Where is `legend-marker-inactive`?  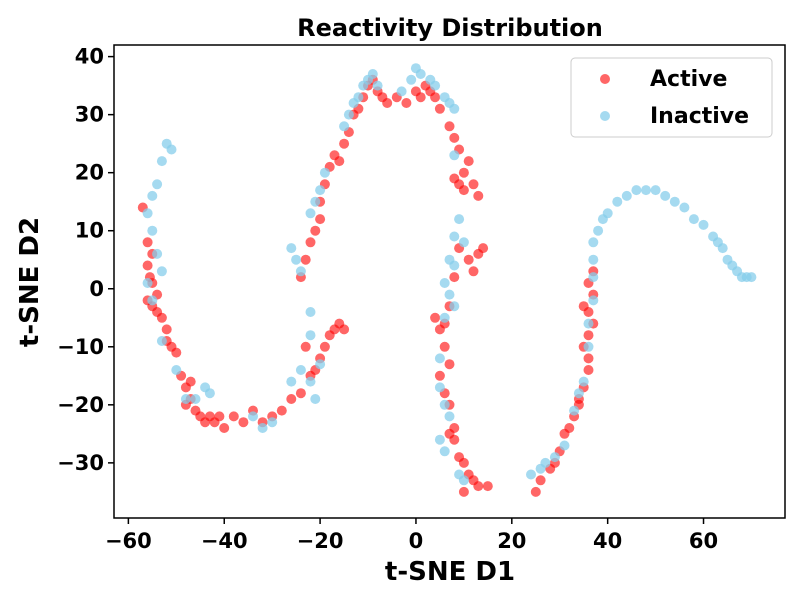
legend-marker-inactive is located at coordinates (605, 116).